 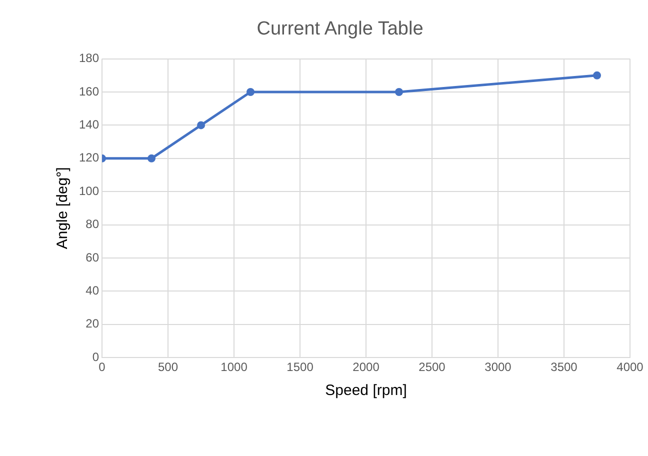 What do you see at coordinates (300, 367) in the screenshot?
I see `x-tick-label: 1500` at bounding box center [300, 367].